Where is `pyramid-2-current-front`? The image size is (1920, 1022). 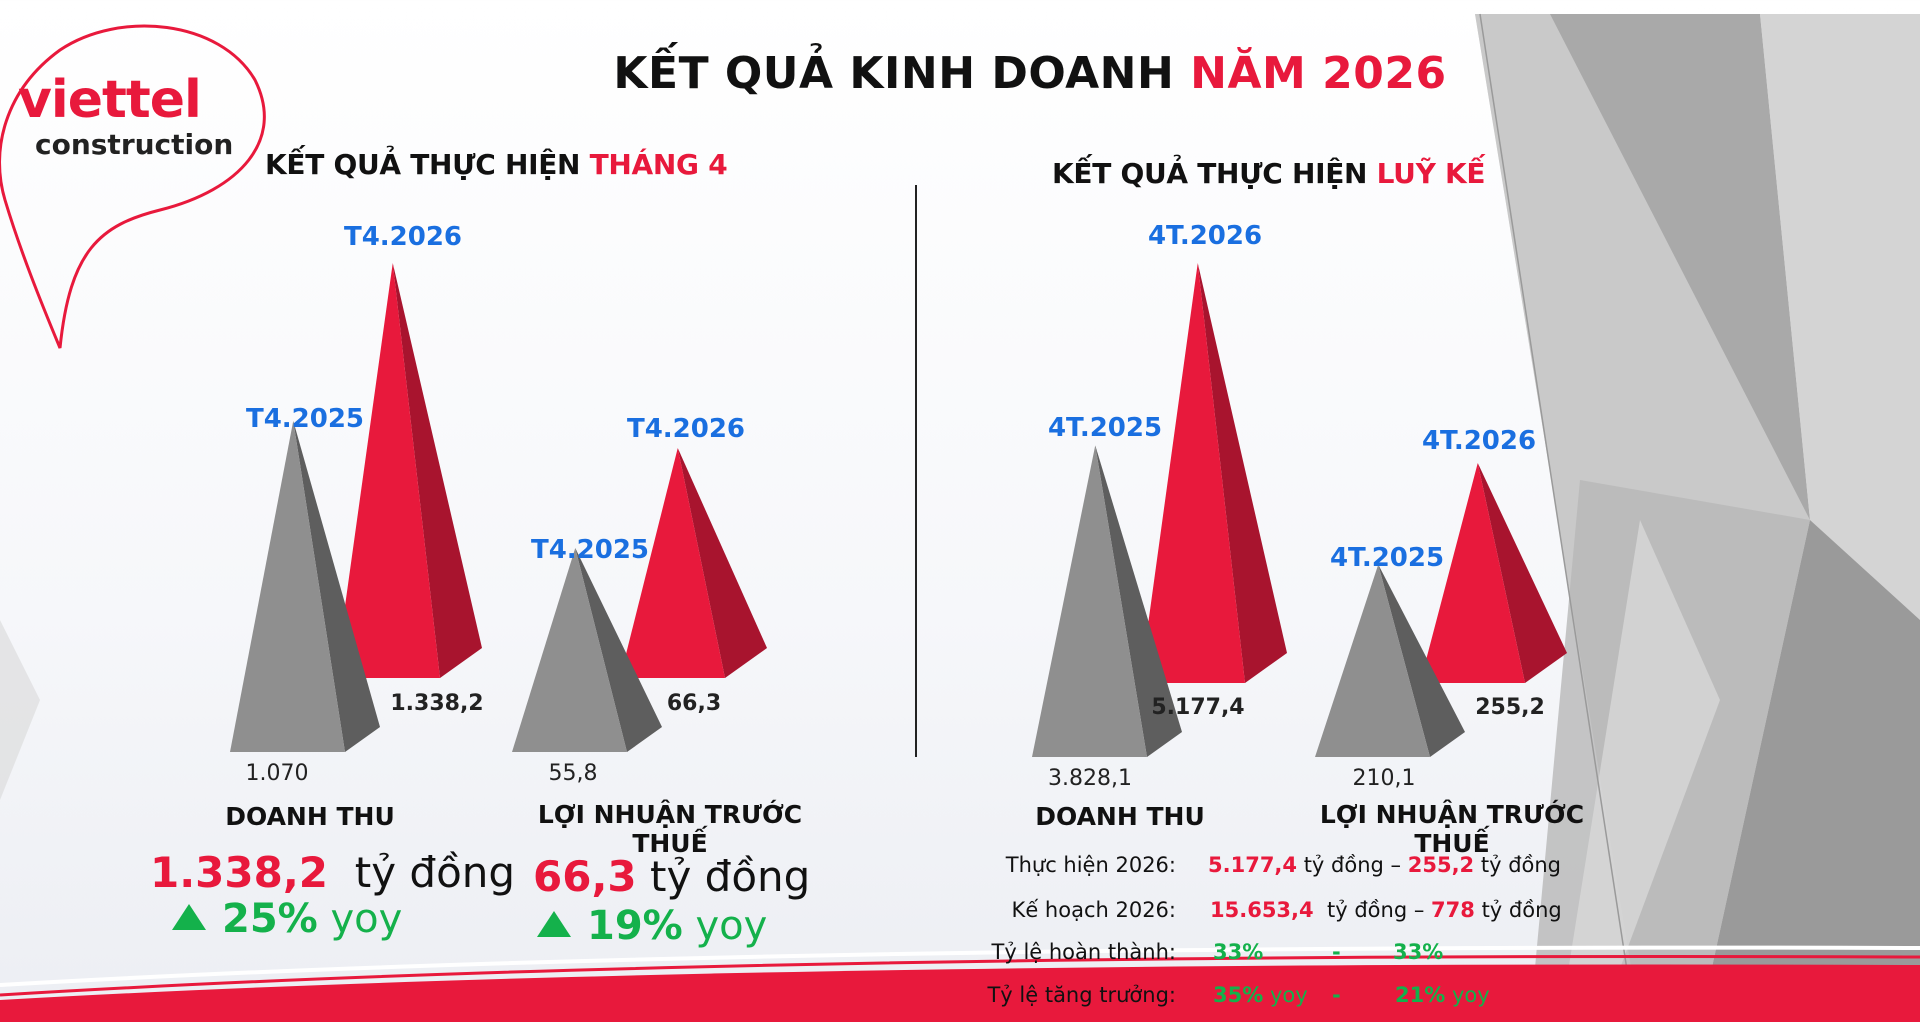
pyramid-2-current-front is located at coordinates (1192, 473).